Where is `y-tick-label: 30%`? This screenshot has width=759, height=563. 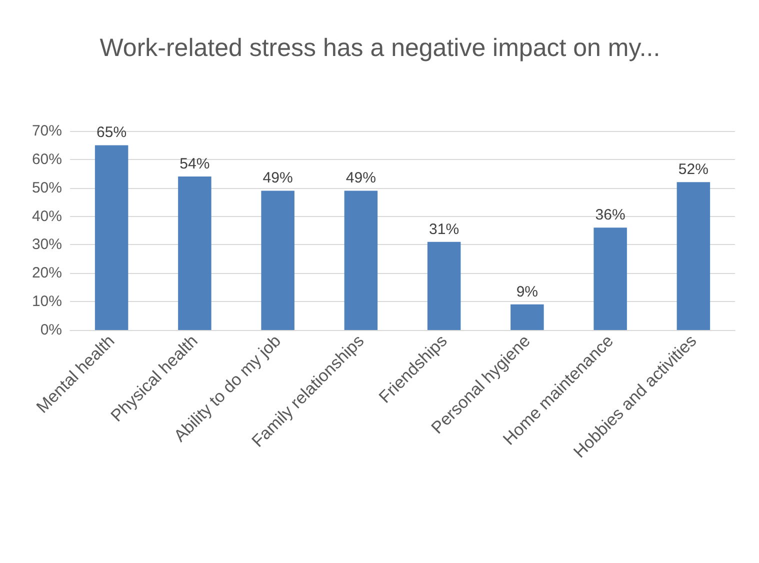
y-tick-label: 30% is located at coordinates (47, 245).